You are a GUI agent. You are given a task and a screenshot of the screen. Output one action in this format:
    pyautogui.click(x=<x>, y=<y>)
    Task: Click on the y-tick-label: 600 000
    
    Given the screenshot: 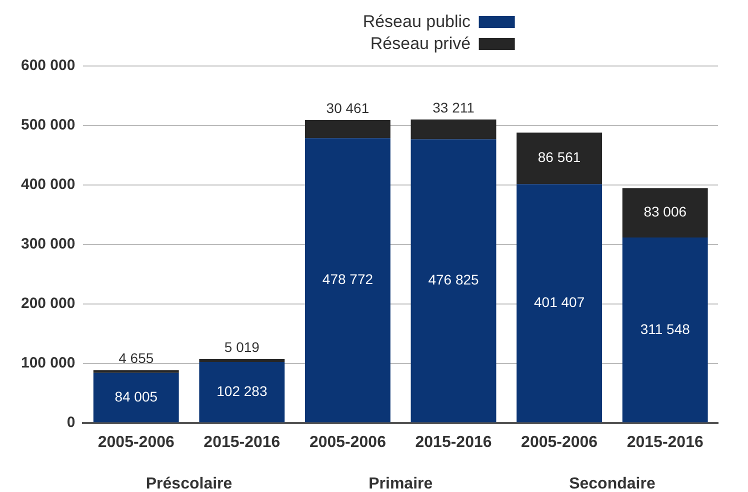 What is the action you would take?
    pyautogui.click(x=48, y=65)
    